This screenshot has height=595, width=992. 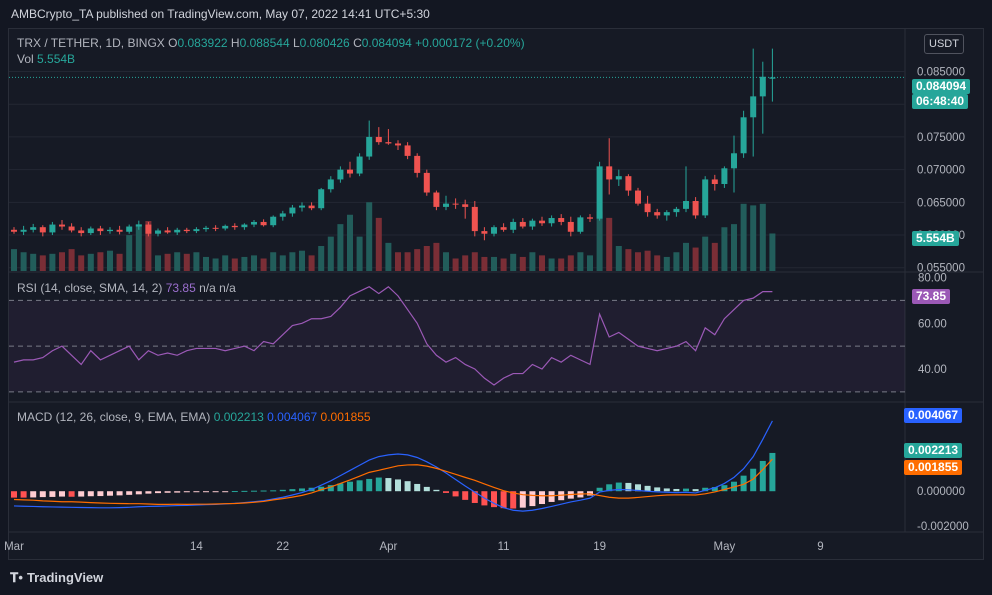 I want to click on currency-unit-button: USDT, so click(x=944, y=44).